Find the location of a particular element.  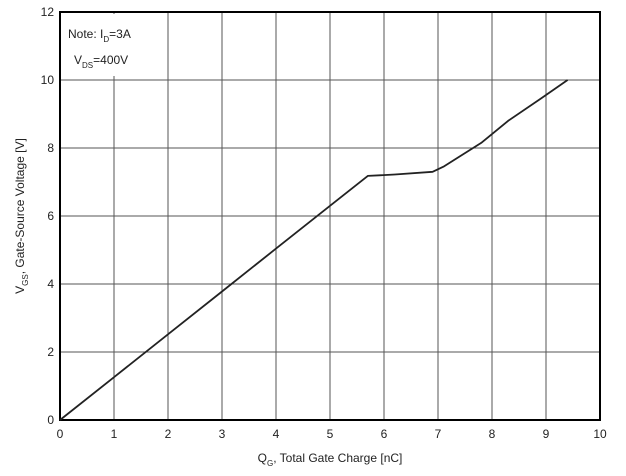

x-tick-label: 8 is located at coordinates (492, 434).